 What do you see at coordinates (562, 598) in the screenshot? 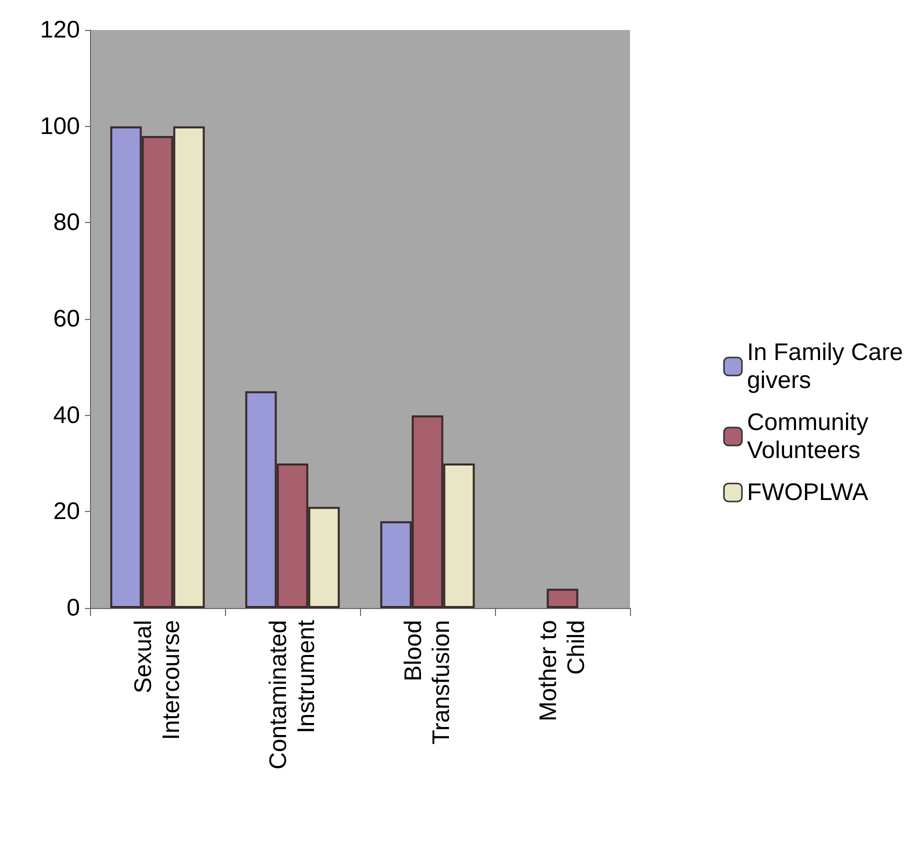
I see `bar` at bounding box center [562, 598].